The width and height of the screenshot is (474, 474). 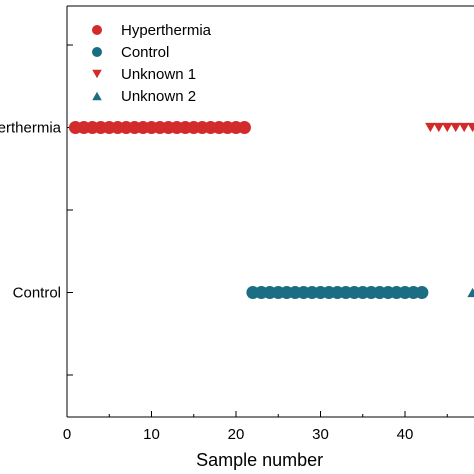 What do you see at coordinates (151, 434) in the screenshot?
I see `x-tick-label: 10` at bounding box center [151, 434].